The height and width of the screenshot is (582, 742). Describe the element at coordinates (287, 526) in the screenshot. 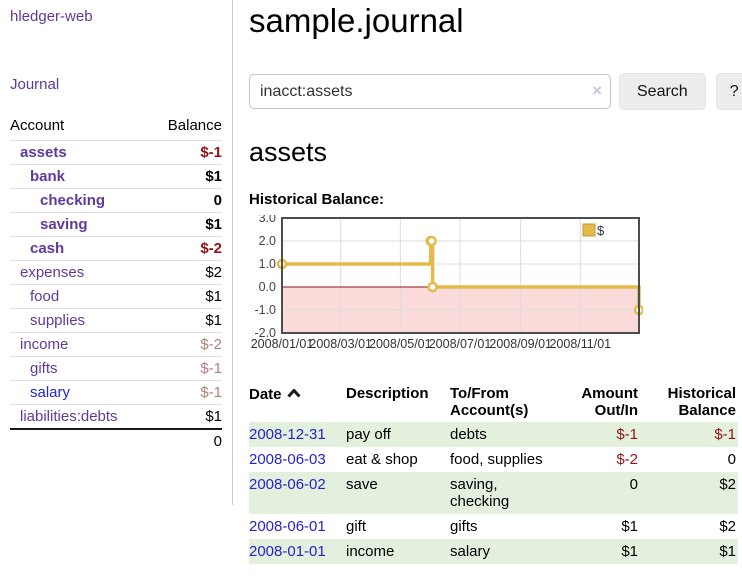

I see `transaction-date-link: 2008-06-01` at that location.